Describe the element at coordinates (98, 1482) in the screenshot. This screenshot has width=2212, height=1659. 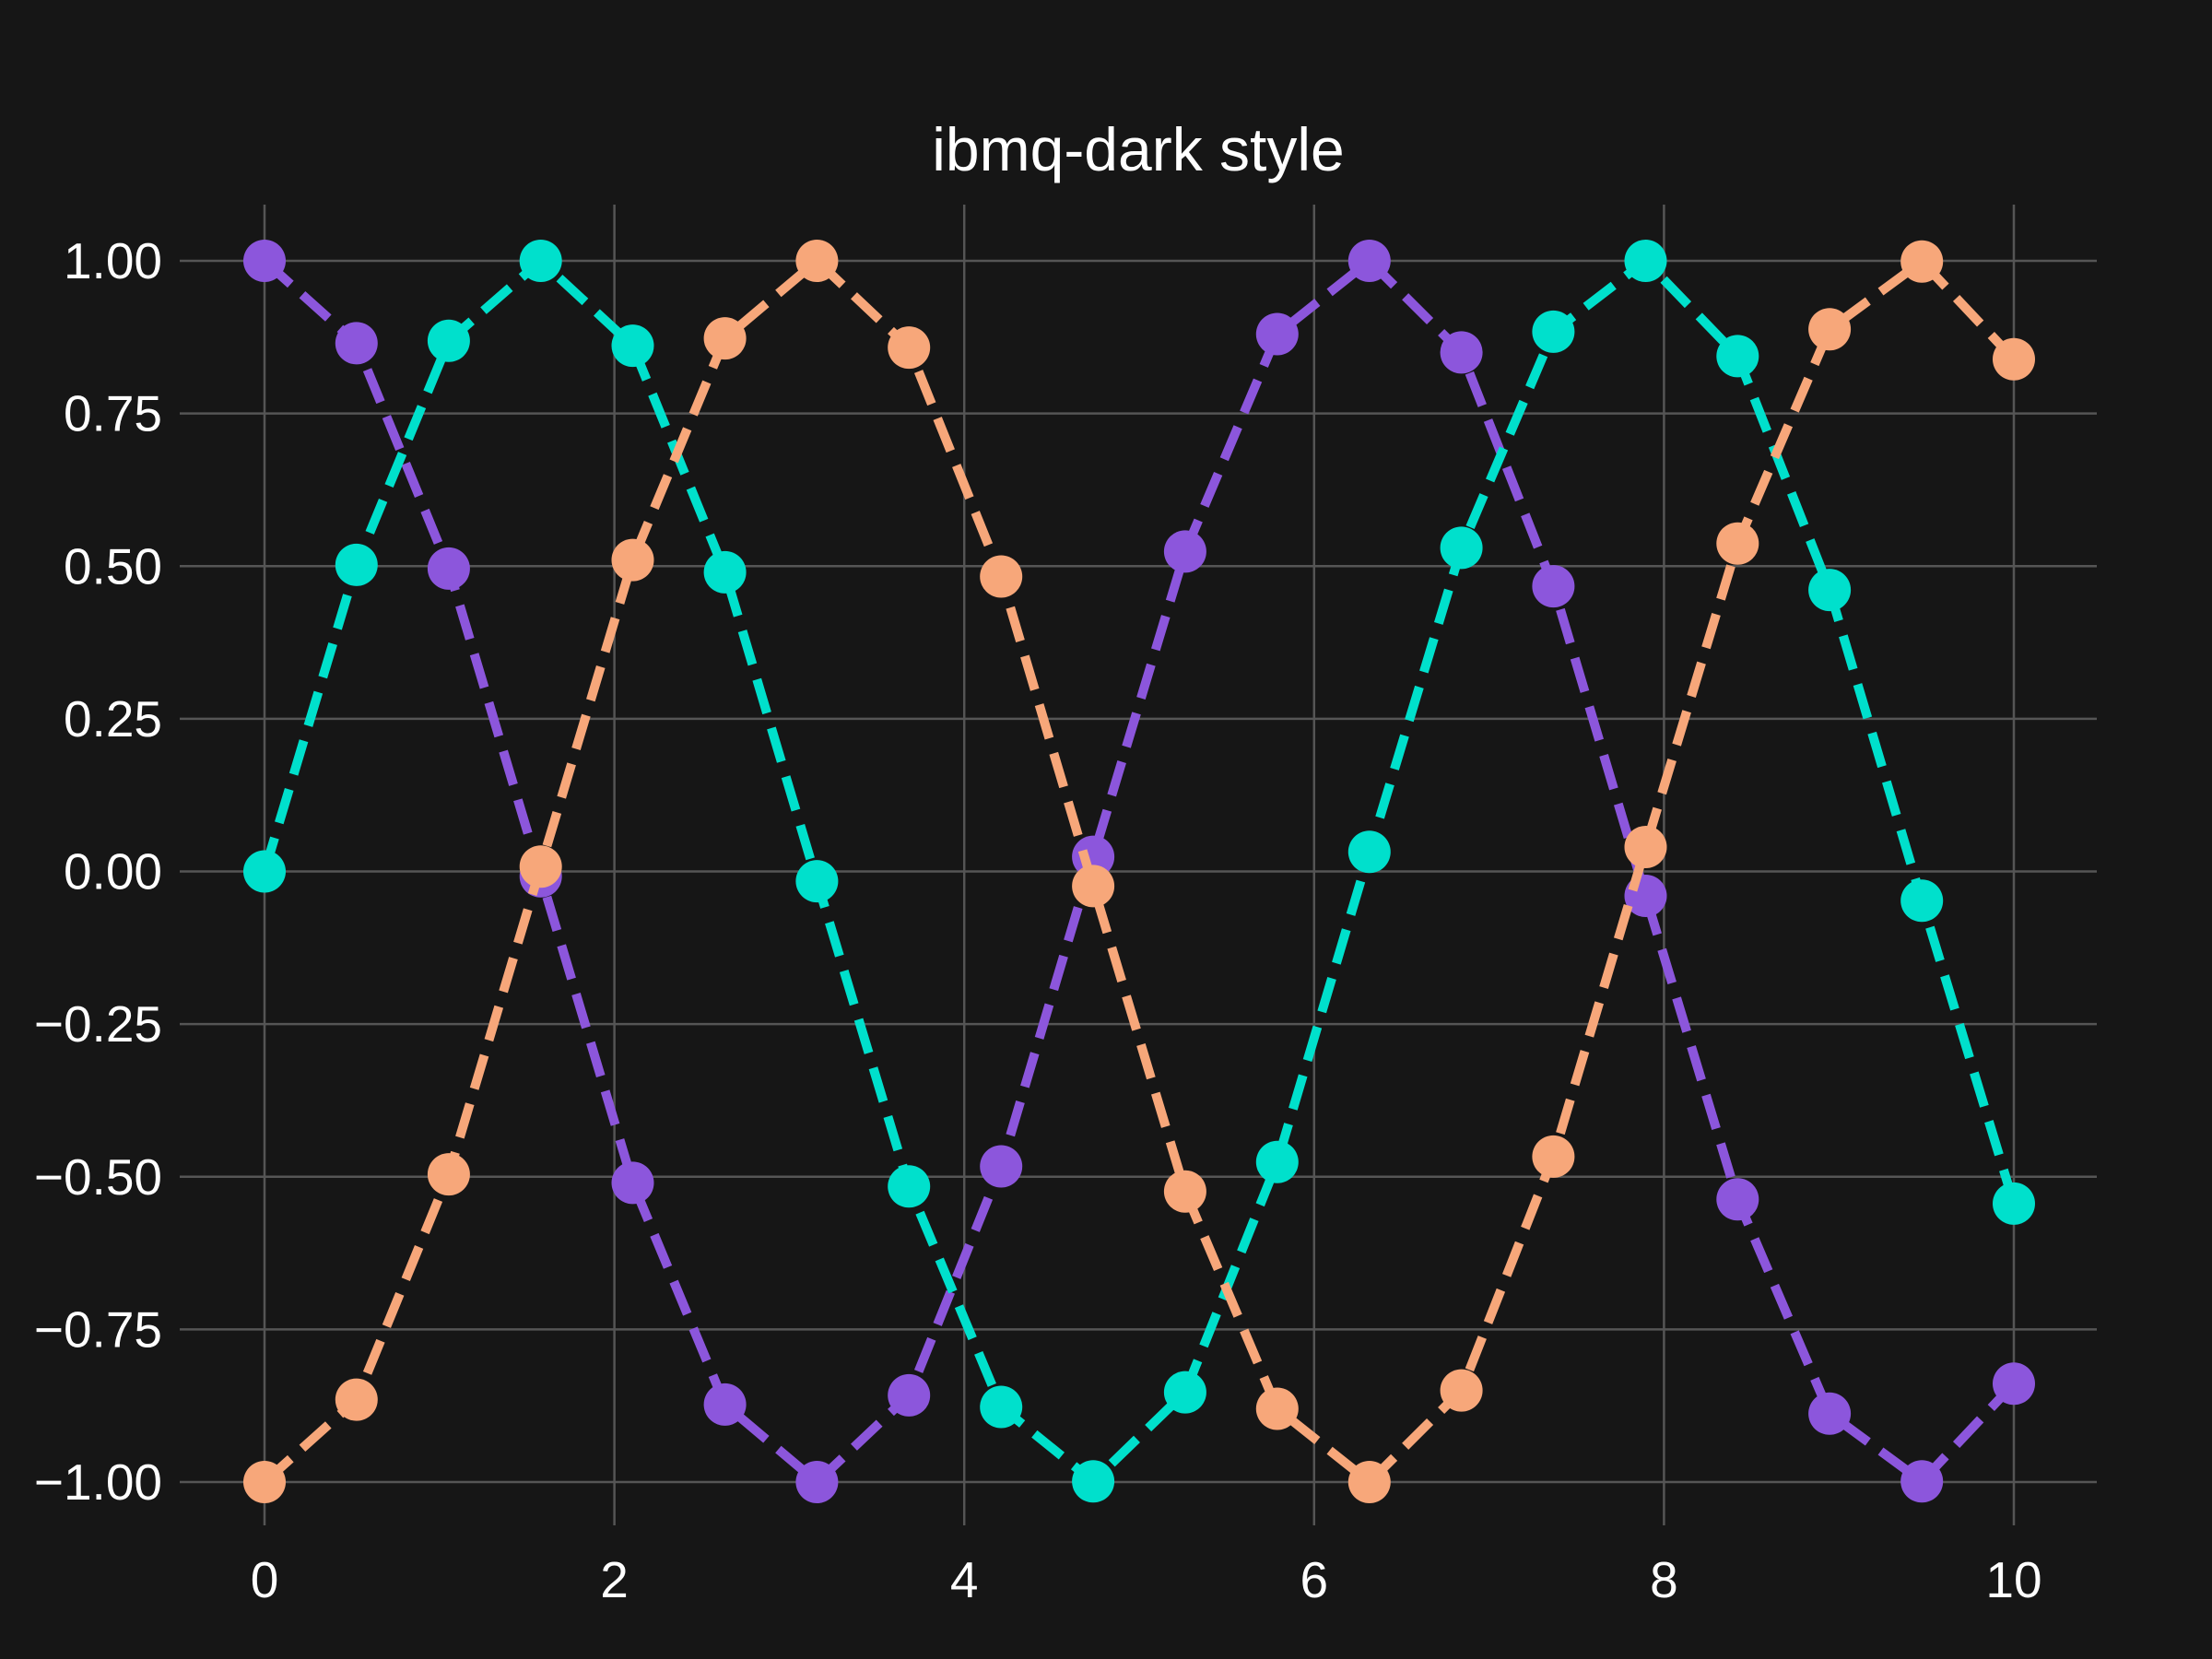
I see `y-tick-label: −1.00` at that location.